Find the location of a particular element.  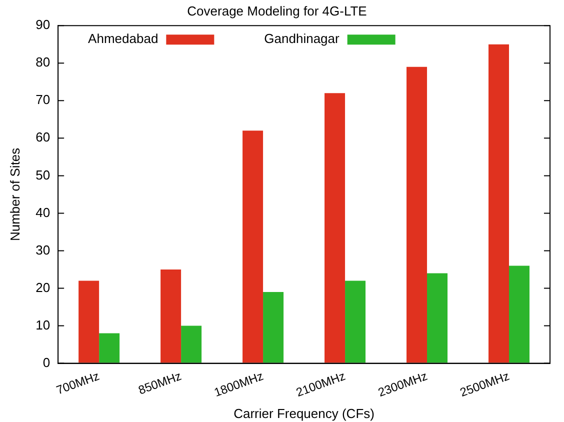

y-tick-label: 10 is located at coordinates (43, 324).